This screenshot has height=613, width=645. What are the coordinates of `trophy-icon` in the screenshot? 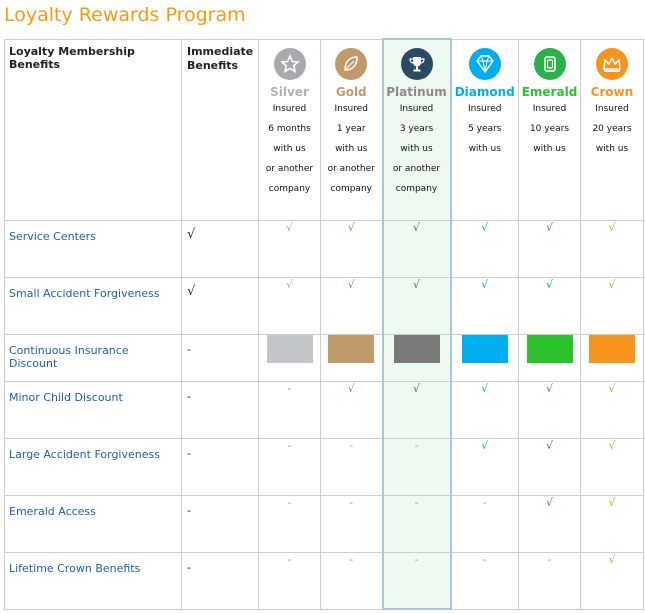 It's located at (416, 64).